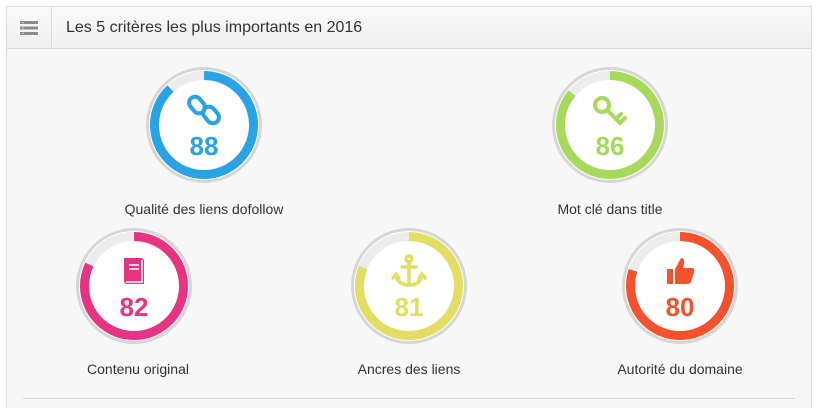 The height and width of the screenshot is (408, 822). What do you see at coordinates (409, 398) in the screenshot?
I see `divider` at bounding box center [409, 398].